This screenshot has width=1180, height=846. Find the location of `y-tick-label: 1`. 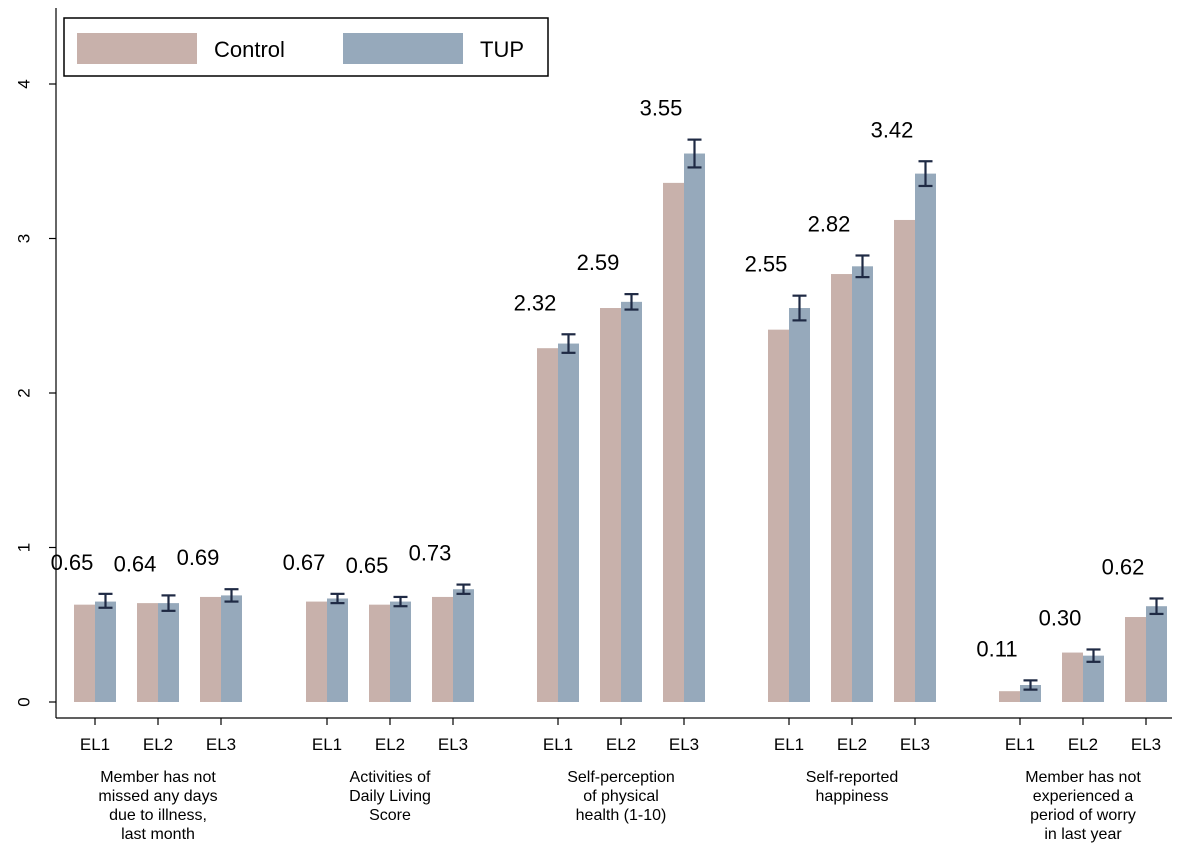

y-tick-label: 1 is located at coordinates (24, 547).